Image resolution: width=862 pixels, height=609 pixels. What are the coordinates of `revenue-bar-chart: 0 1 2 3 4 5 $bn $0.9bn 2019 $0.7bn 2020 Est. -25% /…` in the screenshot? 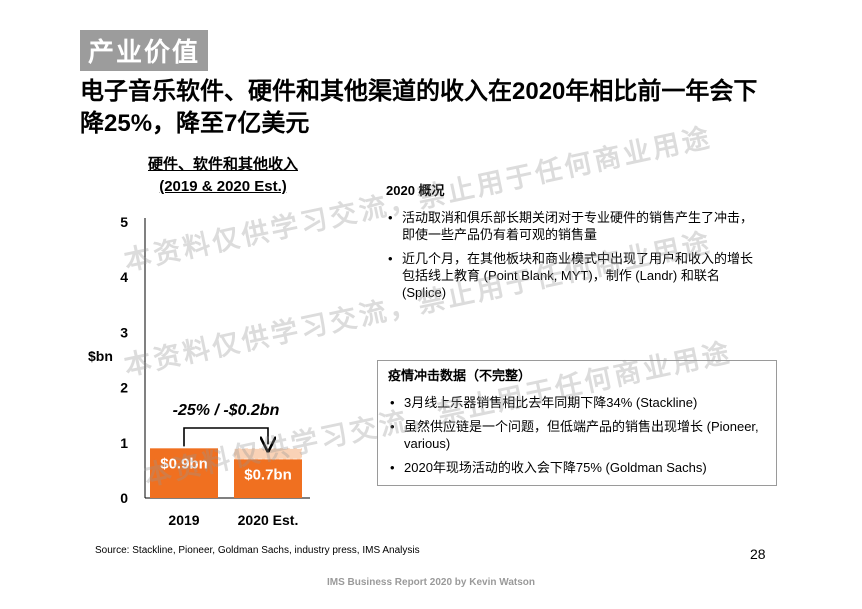 It's located at (199, 371).